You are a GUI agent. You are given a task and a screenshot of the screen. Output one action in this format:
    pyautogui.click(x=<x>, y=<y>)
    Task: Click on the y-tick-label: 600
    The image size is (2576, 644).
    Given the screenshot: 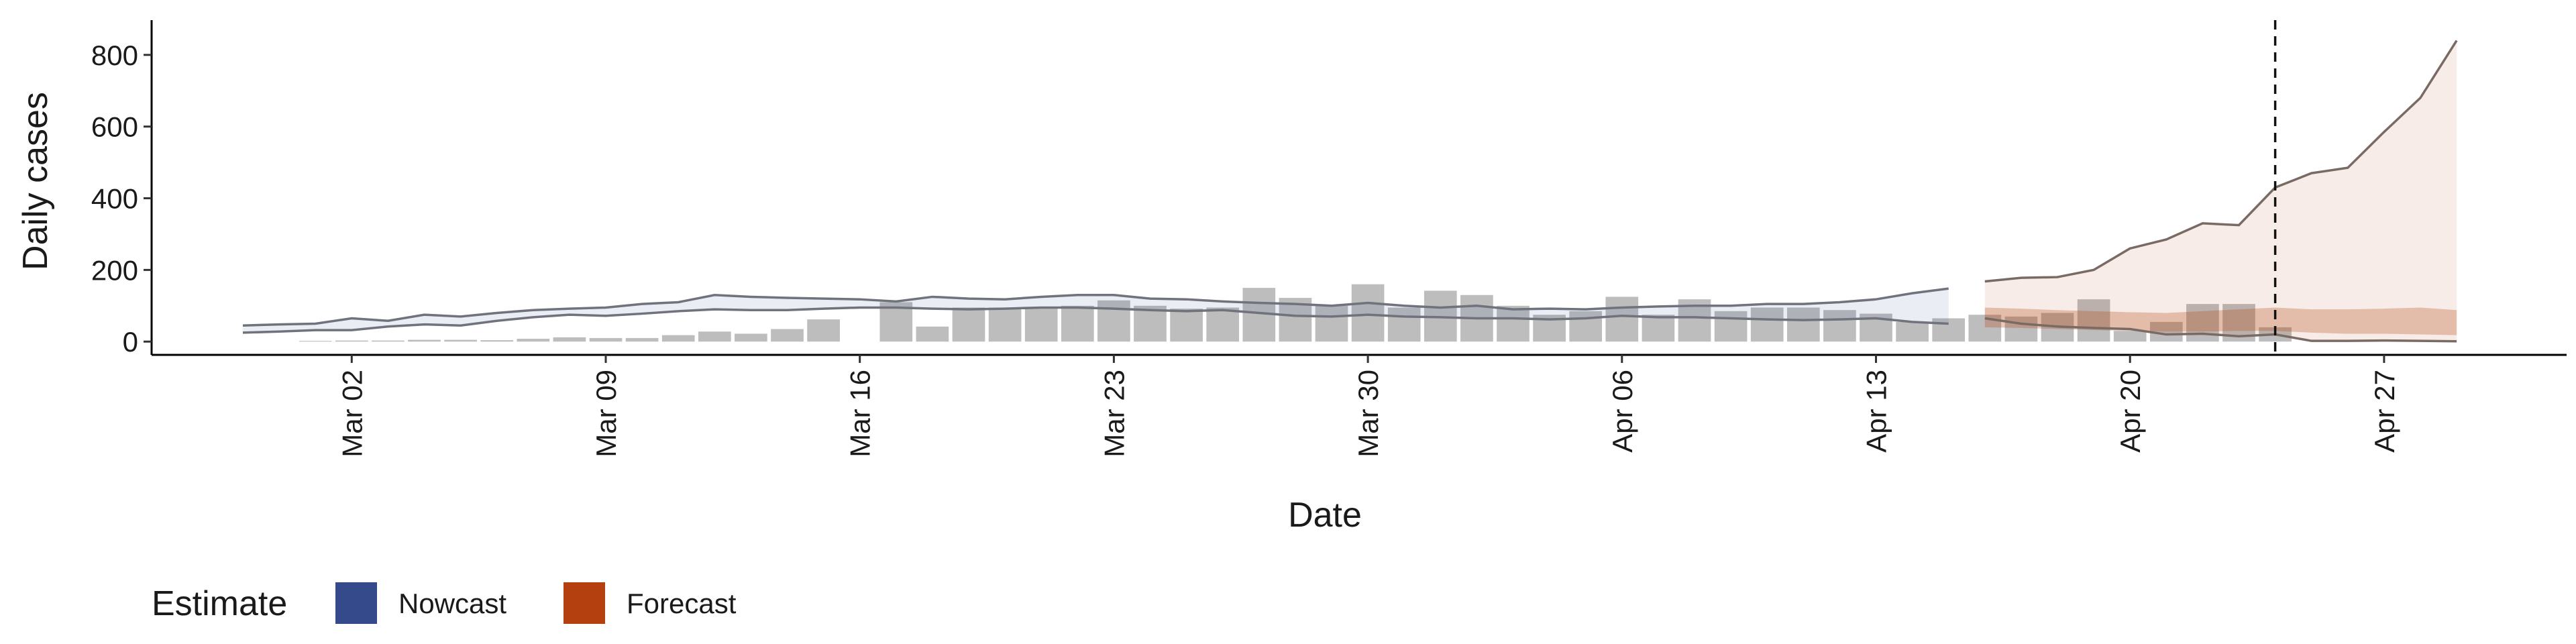 What is the action you would take?
    pyautogui.click(x=114, y=127)
    